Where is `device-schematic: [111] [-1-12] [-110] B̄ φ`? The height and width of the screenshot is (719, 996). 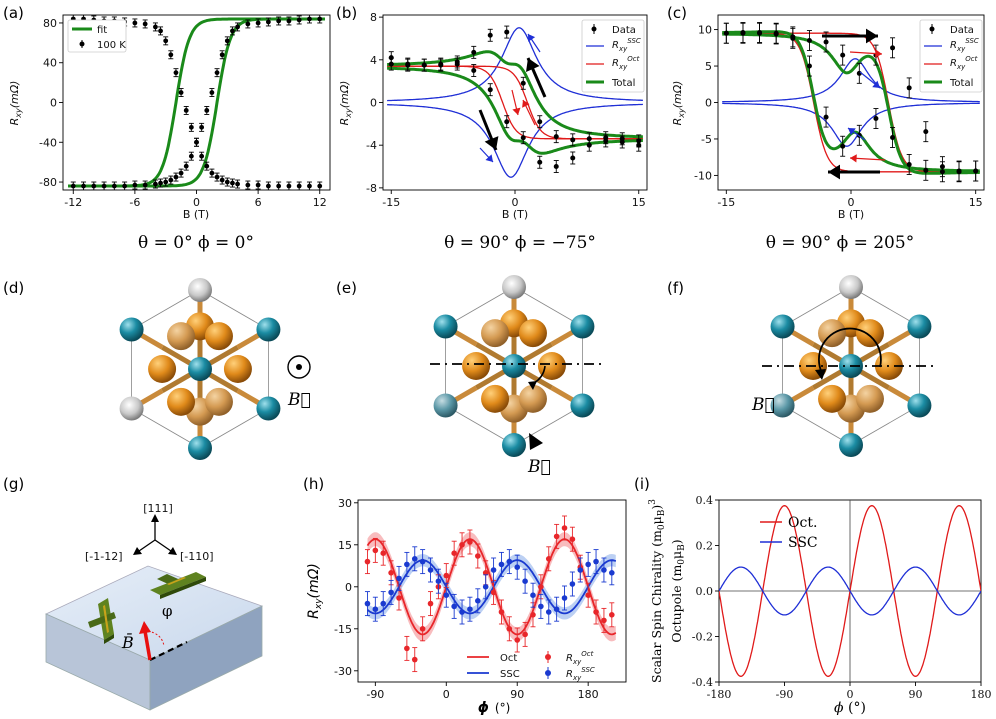 device-schematic: [111] [-1-12] [-110] B̄ φ is located at coordinates (154, 606).